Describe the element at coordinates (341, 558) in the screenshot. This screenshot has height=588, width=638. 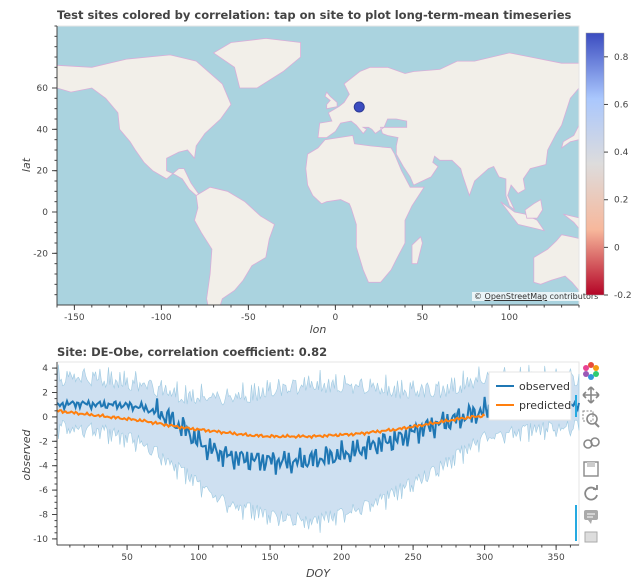
I see `ts-x-tick-label: 200` at that location.